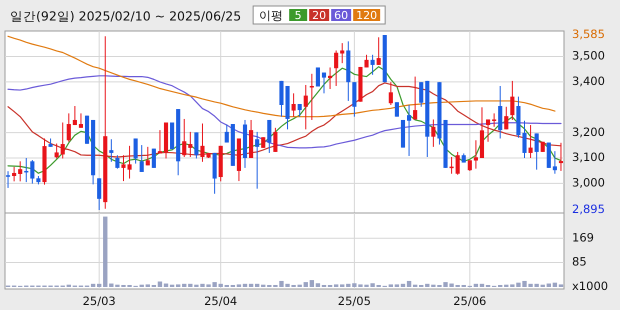 The image size is (620, 310). What do you see at coordinates (588, 81) in the screenshot?
I see `y-tick-label: 3,400` at bounding box center [588, 81].